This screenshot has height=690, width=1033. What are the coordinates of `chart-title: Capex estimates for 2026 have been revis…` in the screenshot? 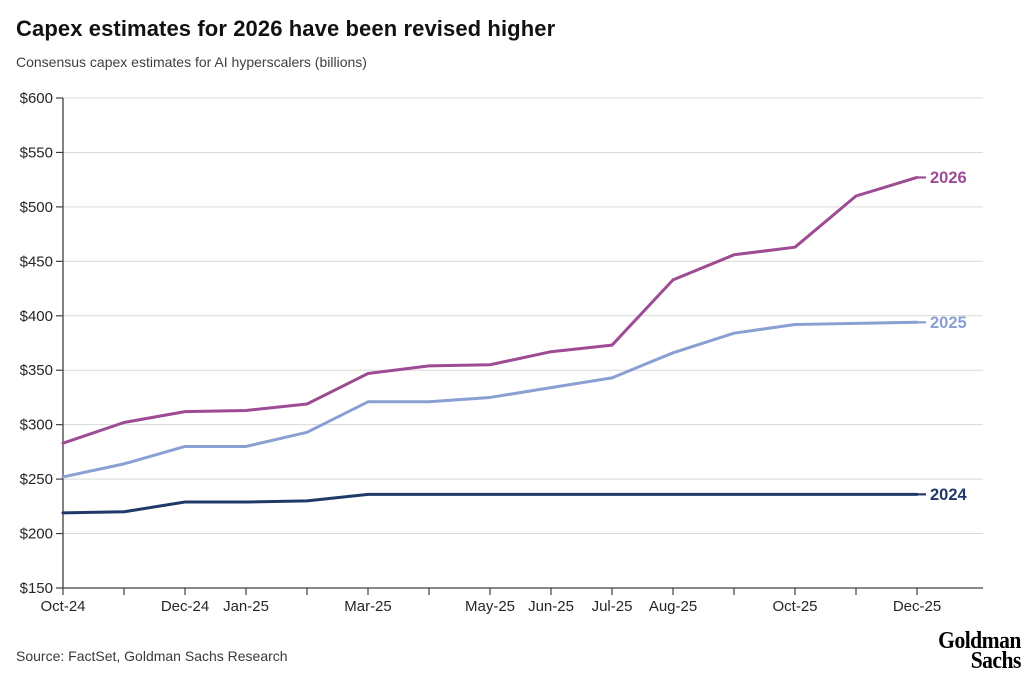 It's located at (286, 28).